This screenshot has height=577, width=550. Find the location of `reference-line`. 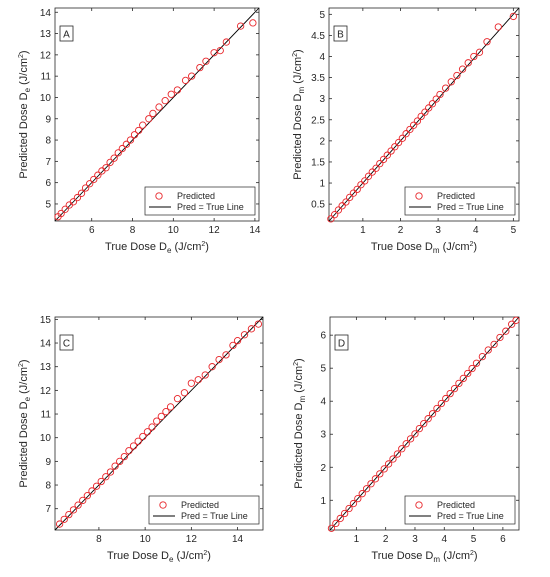

reference-line is located at coordinates (424, 423).